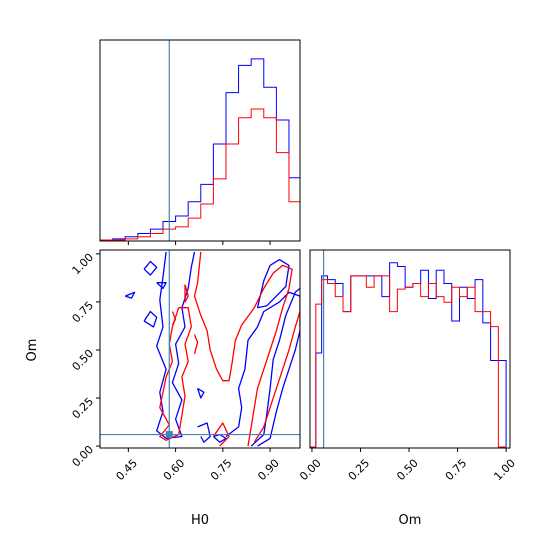 This screenshot has height=550, width=550. I want to click on om-x-tick-label-2: 0.50, so click(407, 470).